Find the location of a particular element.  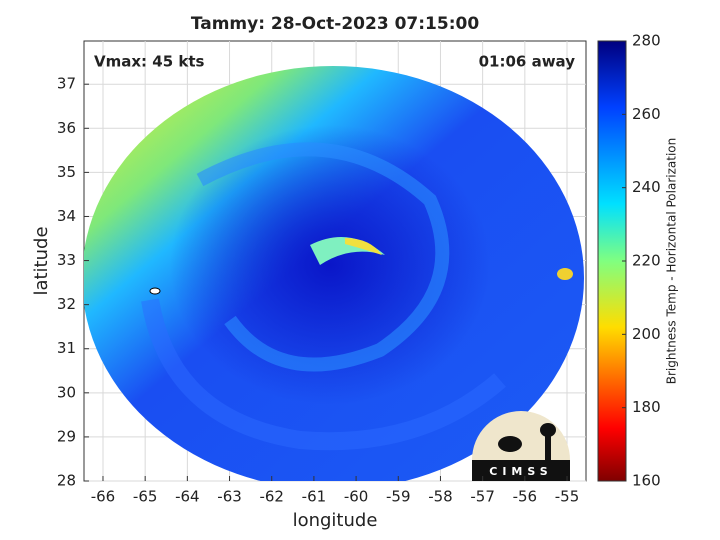

colorbar-tick-label: 160 is located at coordinates (646, 481).